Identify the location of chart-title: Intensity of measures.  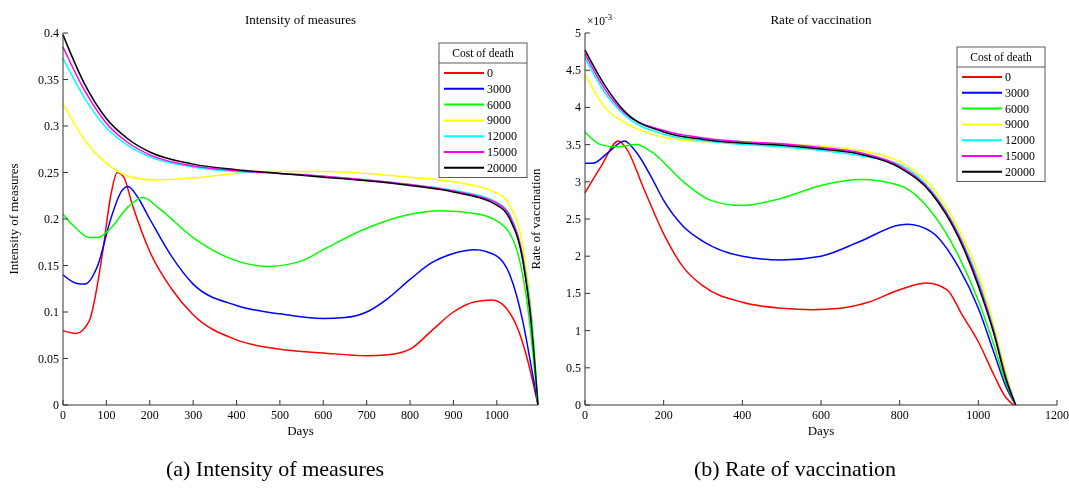
(300, 19).